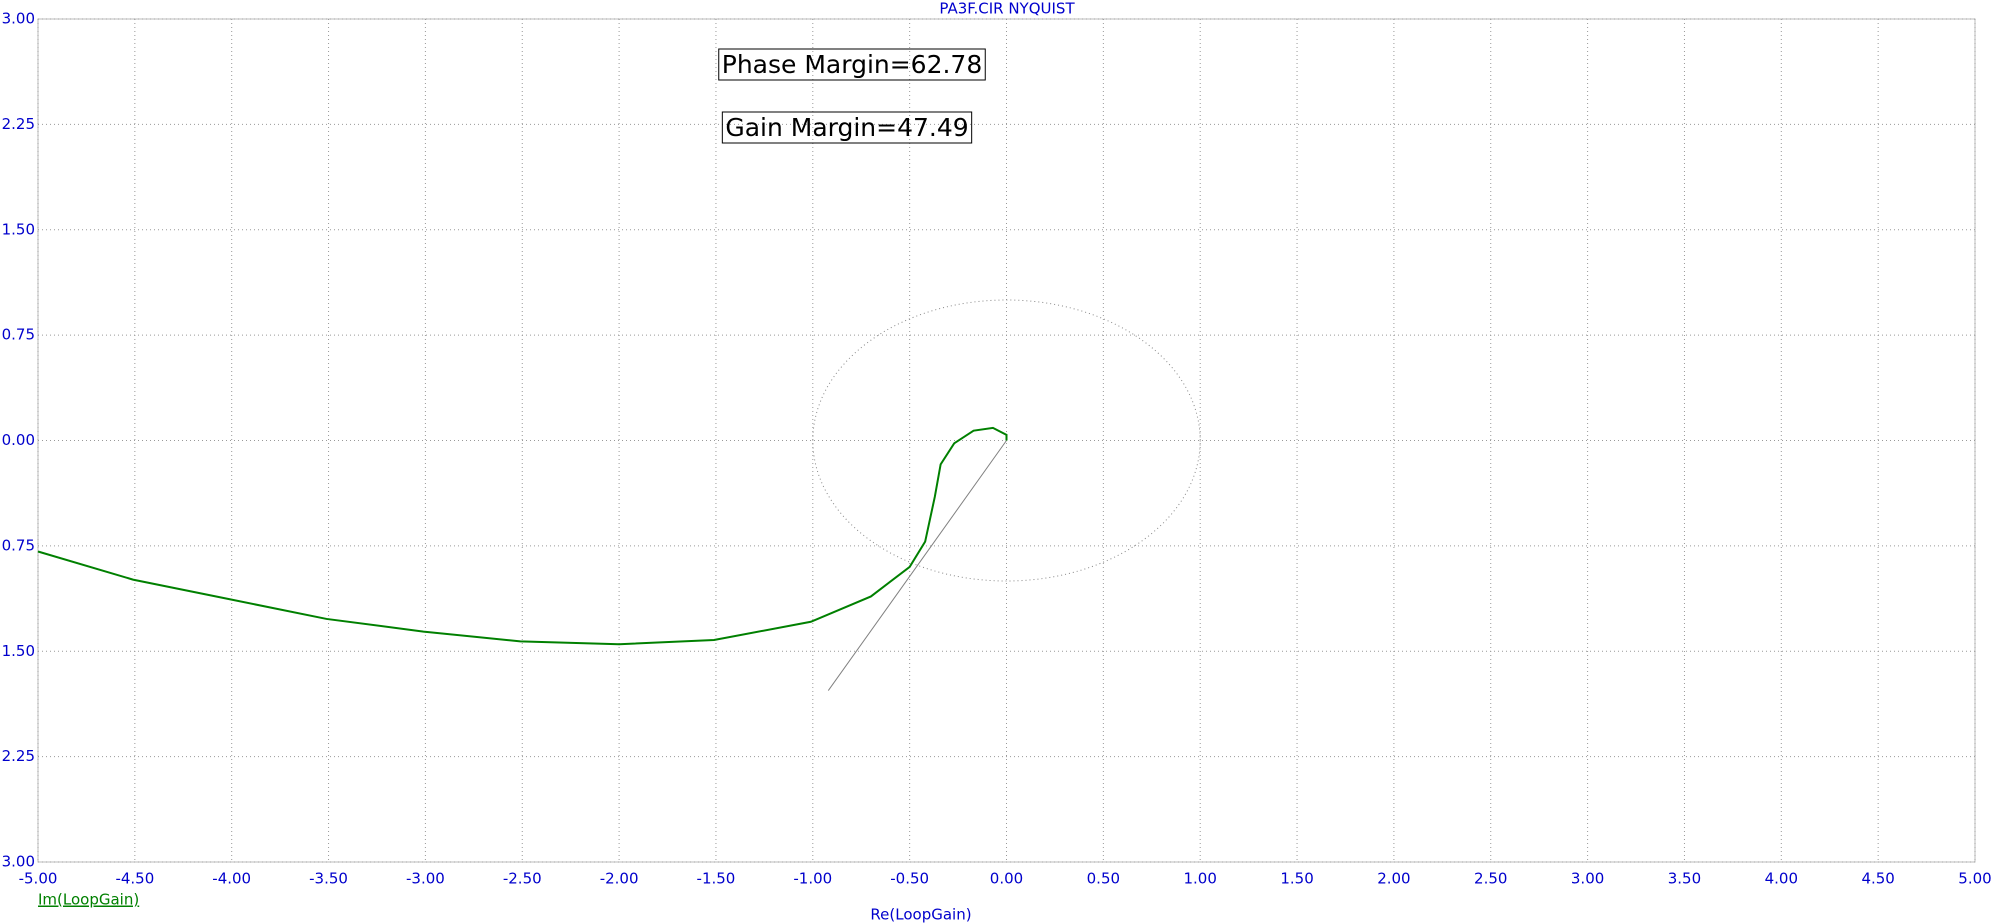  What do you see at coordinates (18, 440) in the screenshot?
I see `y-tick-label: 0.00` at bounding box center [18, 440].